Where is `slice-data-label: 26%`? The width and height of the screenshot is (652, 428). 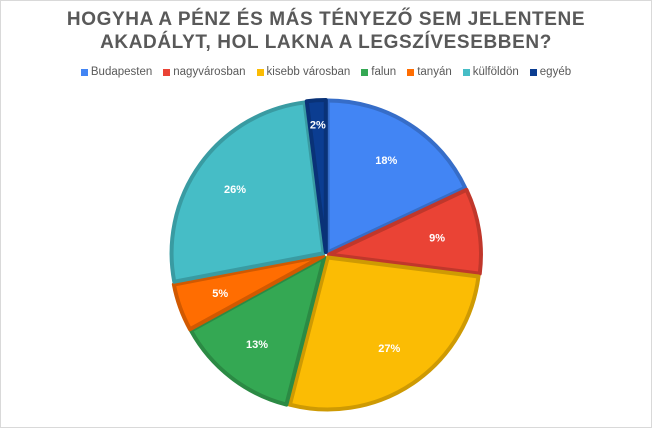
slice-data-label: 26% is located at coordinates (235, 190).